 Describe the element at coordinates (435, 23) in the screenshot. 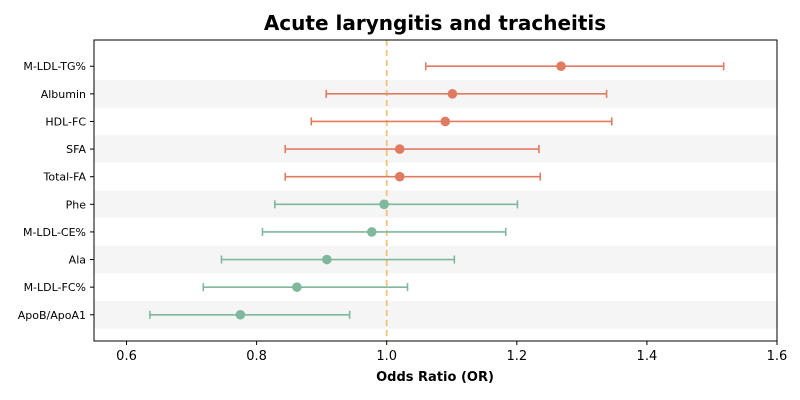

I see `chart-title: Acute laryngitis and tracheitis` at that location.